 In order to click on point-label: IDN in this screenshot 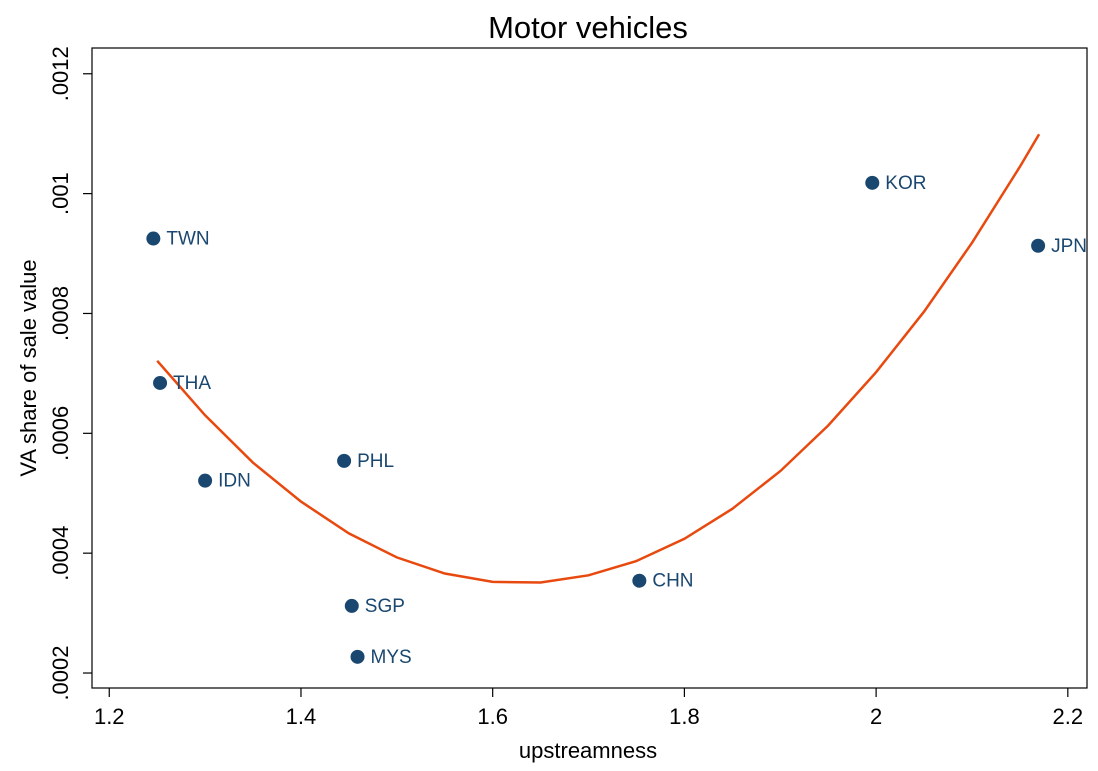, I will do `click(234, 481)`.